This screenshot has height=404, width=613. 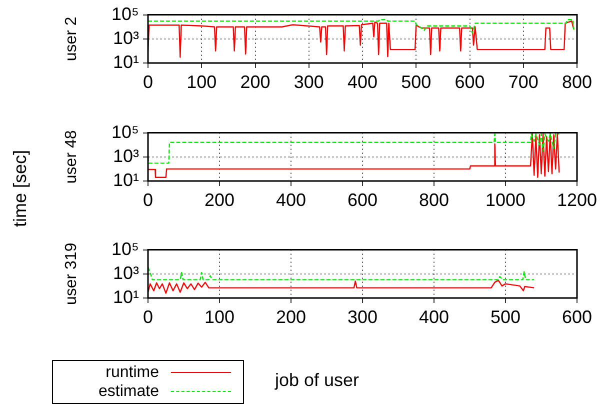 I want to click on y-axis-title: user 48, so click(x=71, y=157).